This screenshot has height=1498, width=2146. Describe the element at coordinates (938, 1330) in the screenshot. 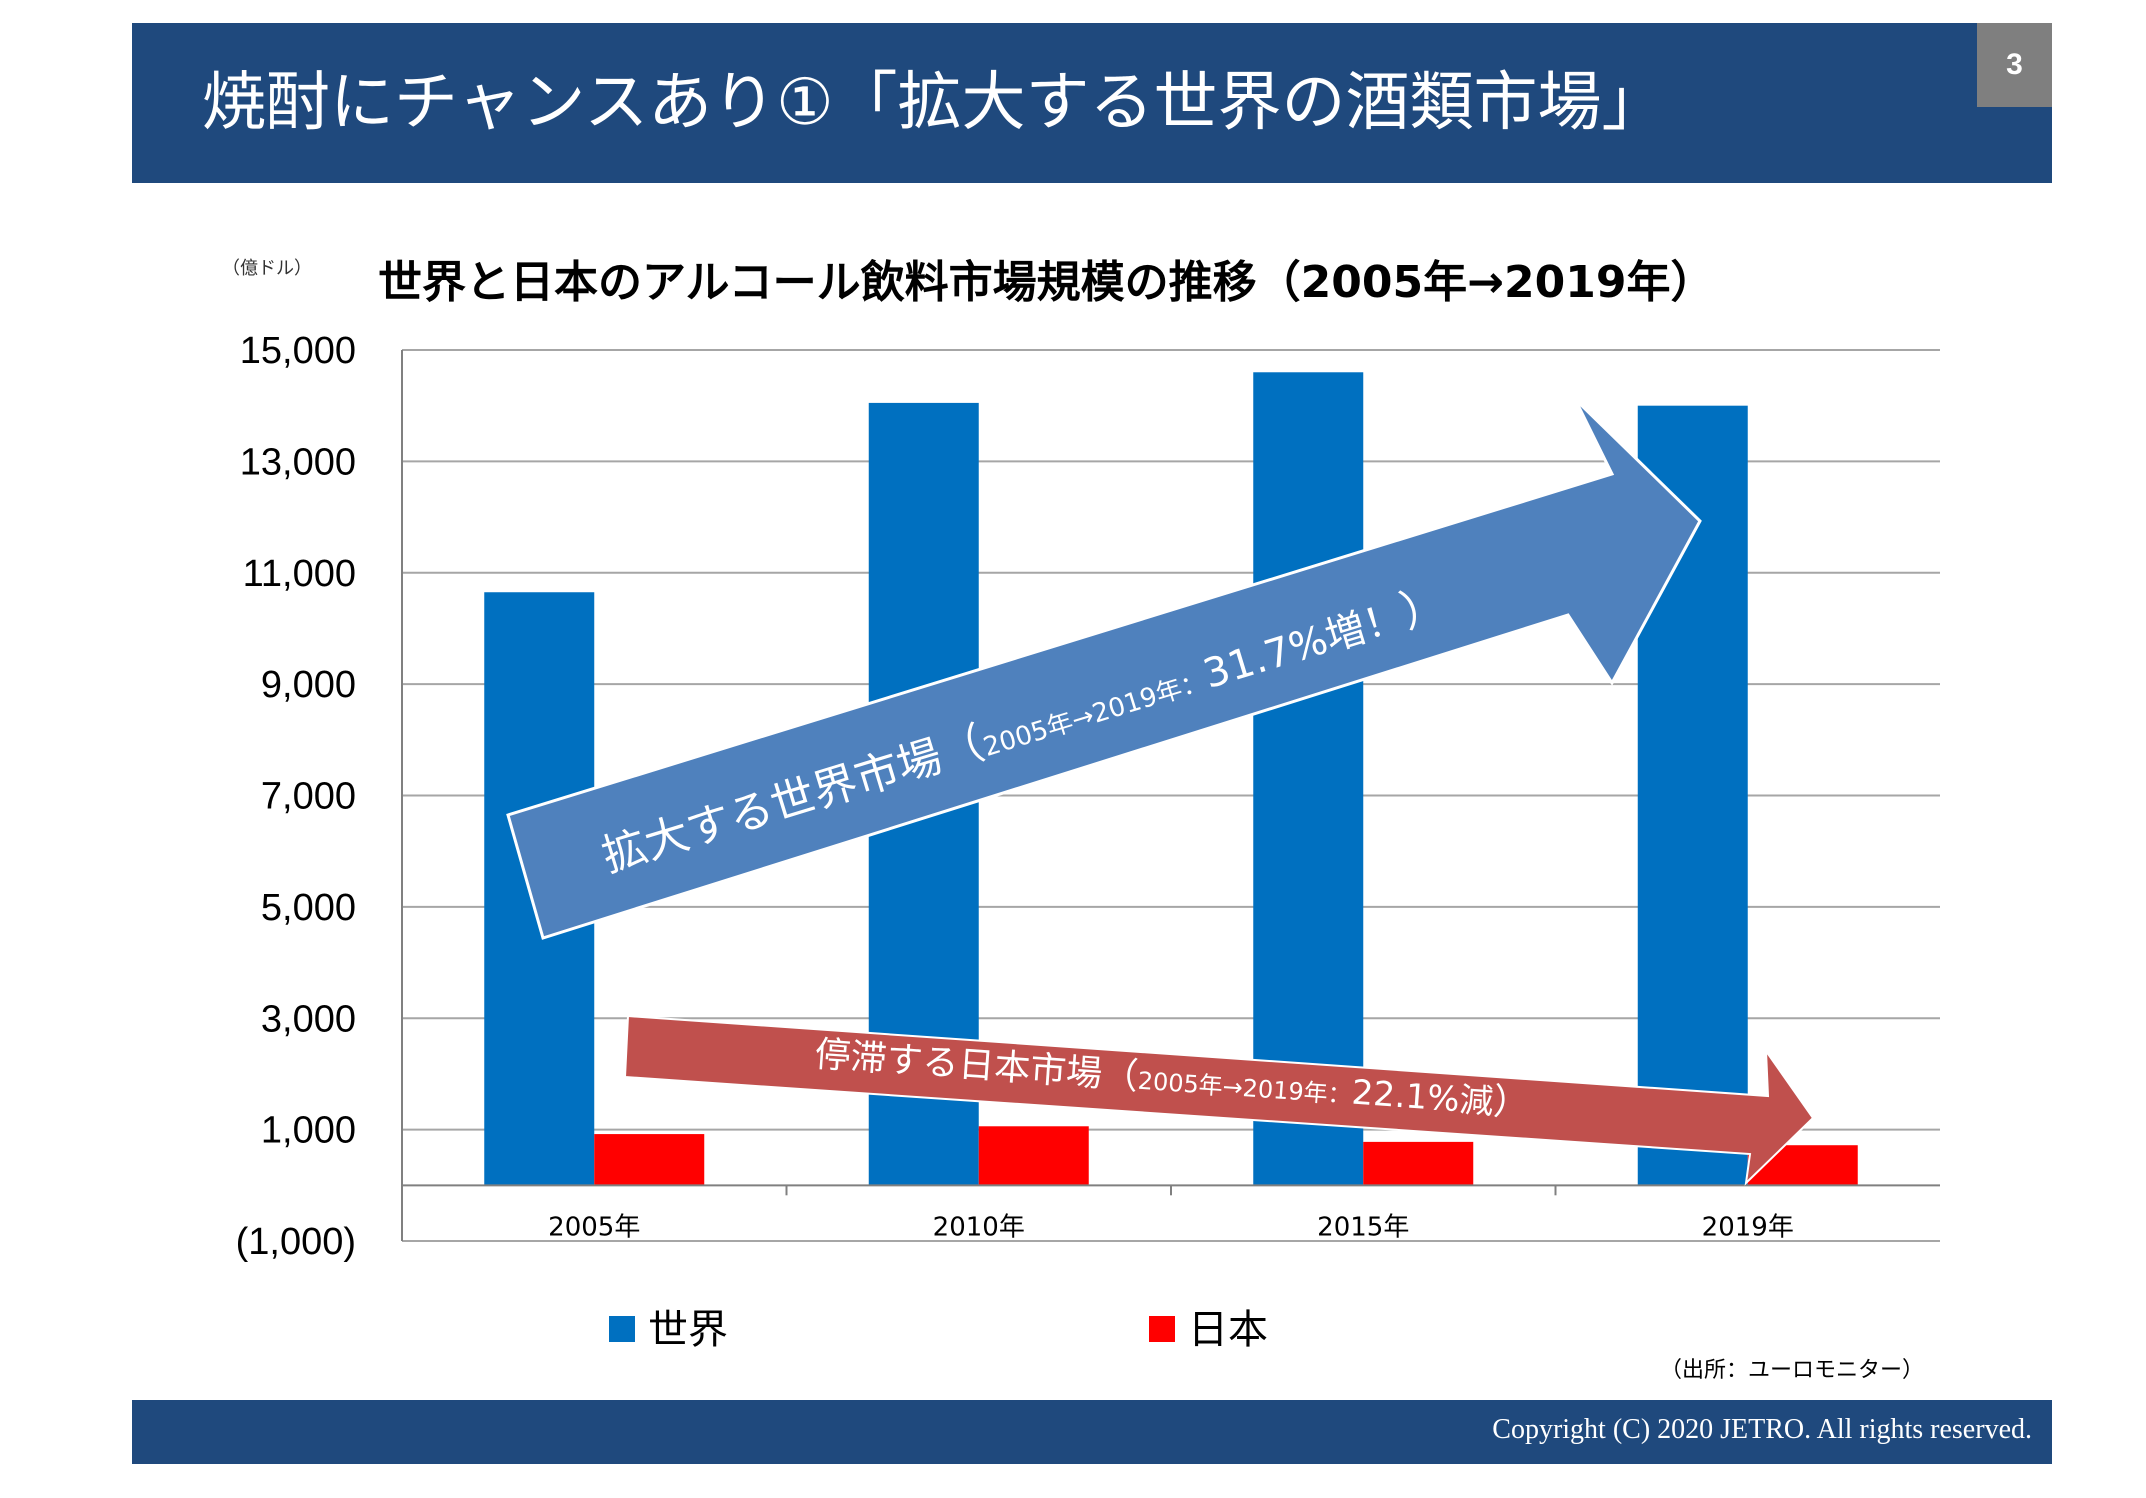

I see `legend: 世界 日本` at that location.